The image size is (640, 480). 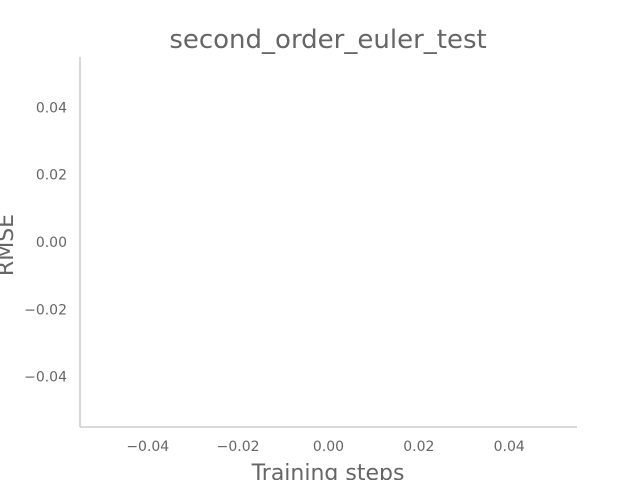 I want to click on x-tick-label: 0.04, so click(x=509, y=447).